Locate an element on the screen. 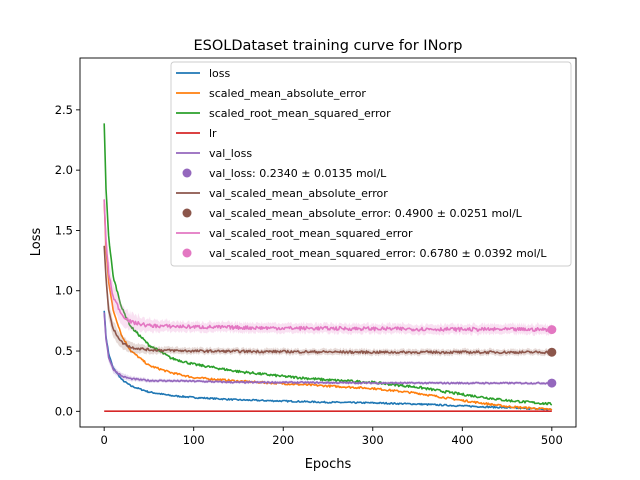 This screenshot has width=640, height=480. marker-layer is located at coordinates (552, 356).